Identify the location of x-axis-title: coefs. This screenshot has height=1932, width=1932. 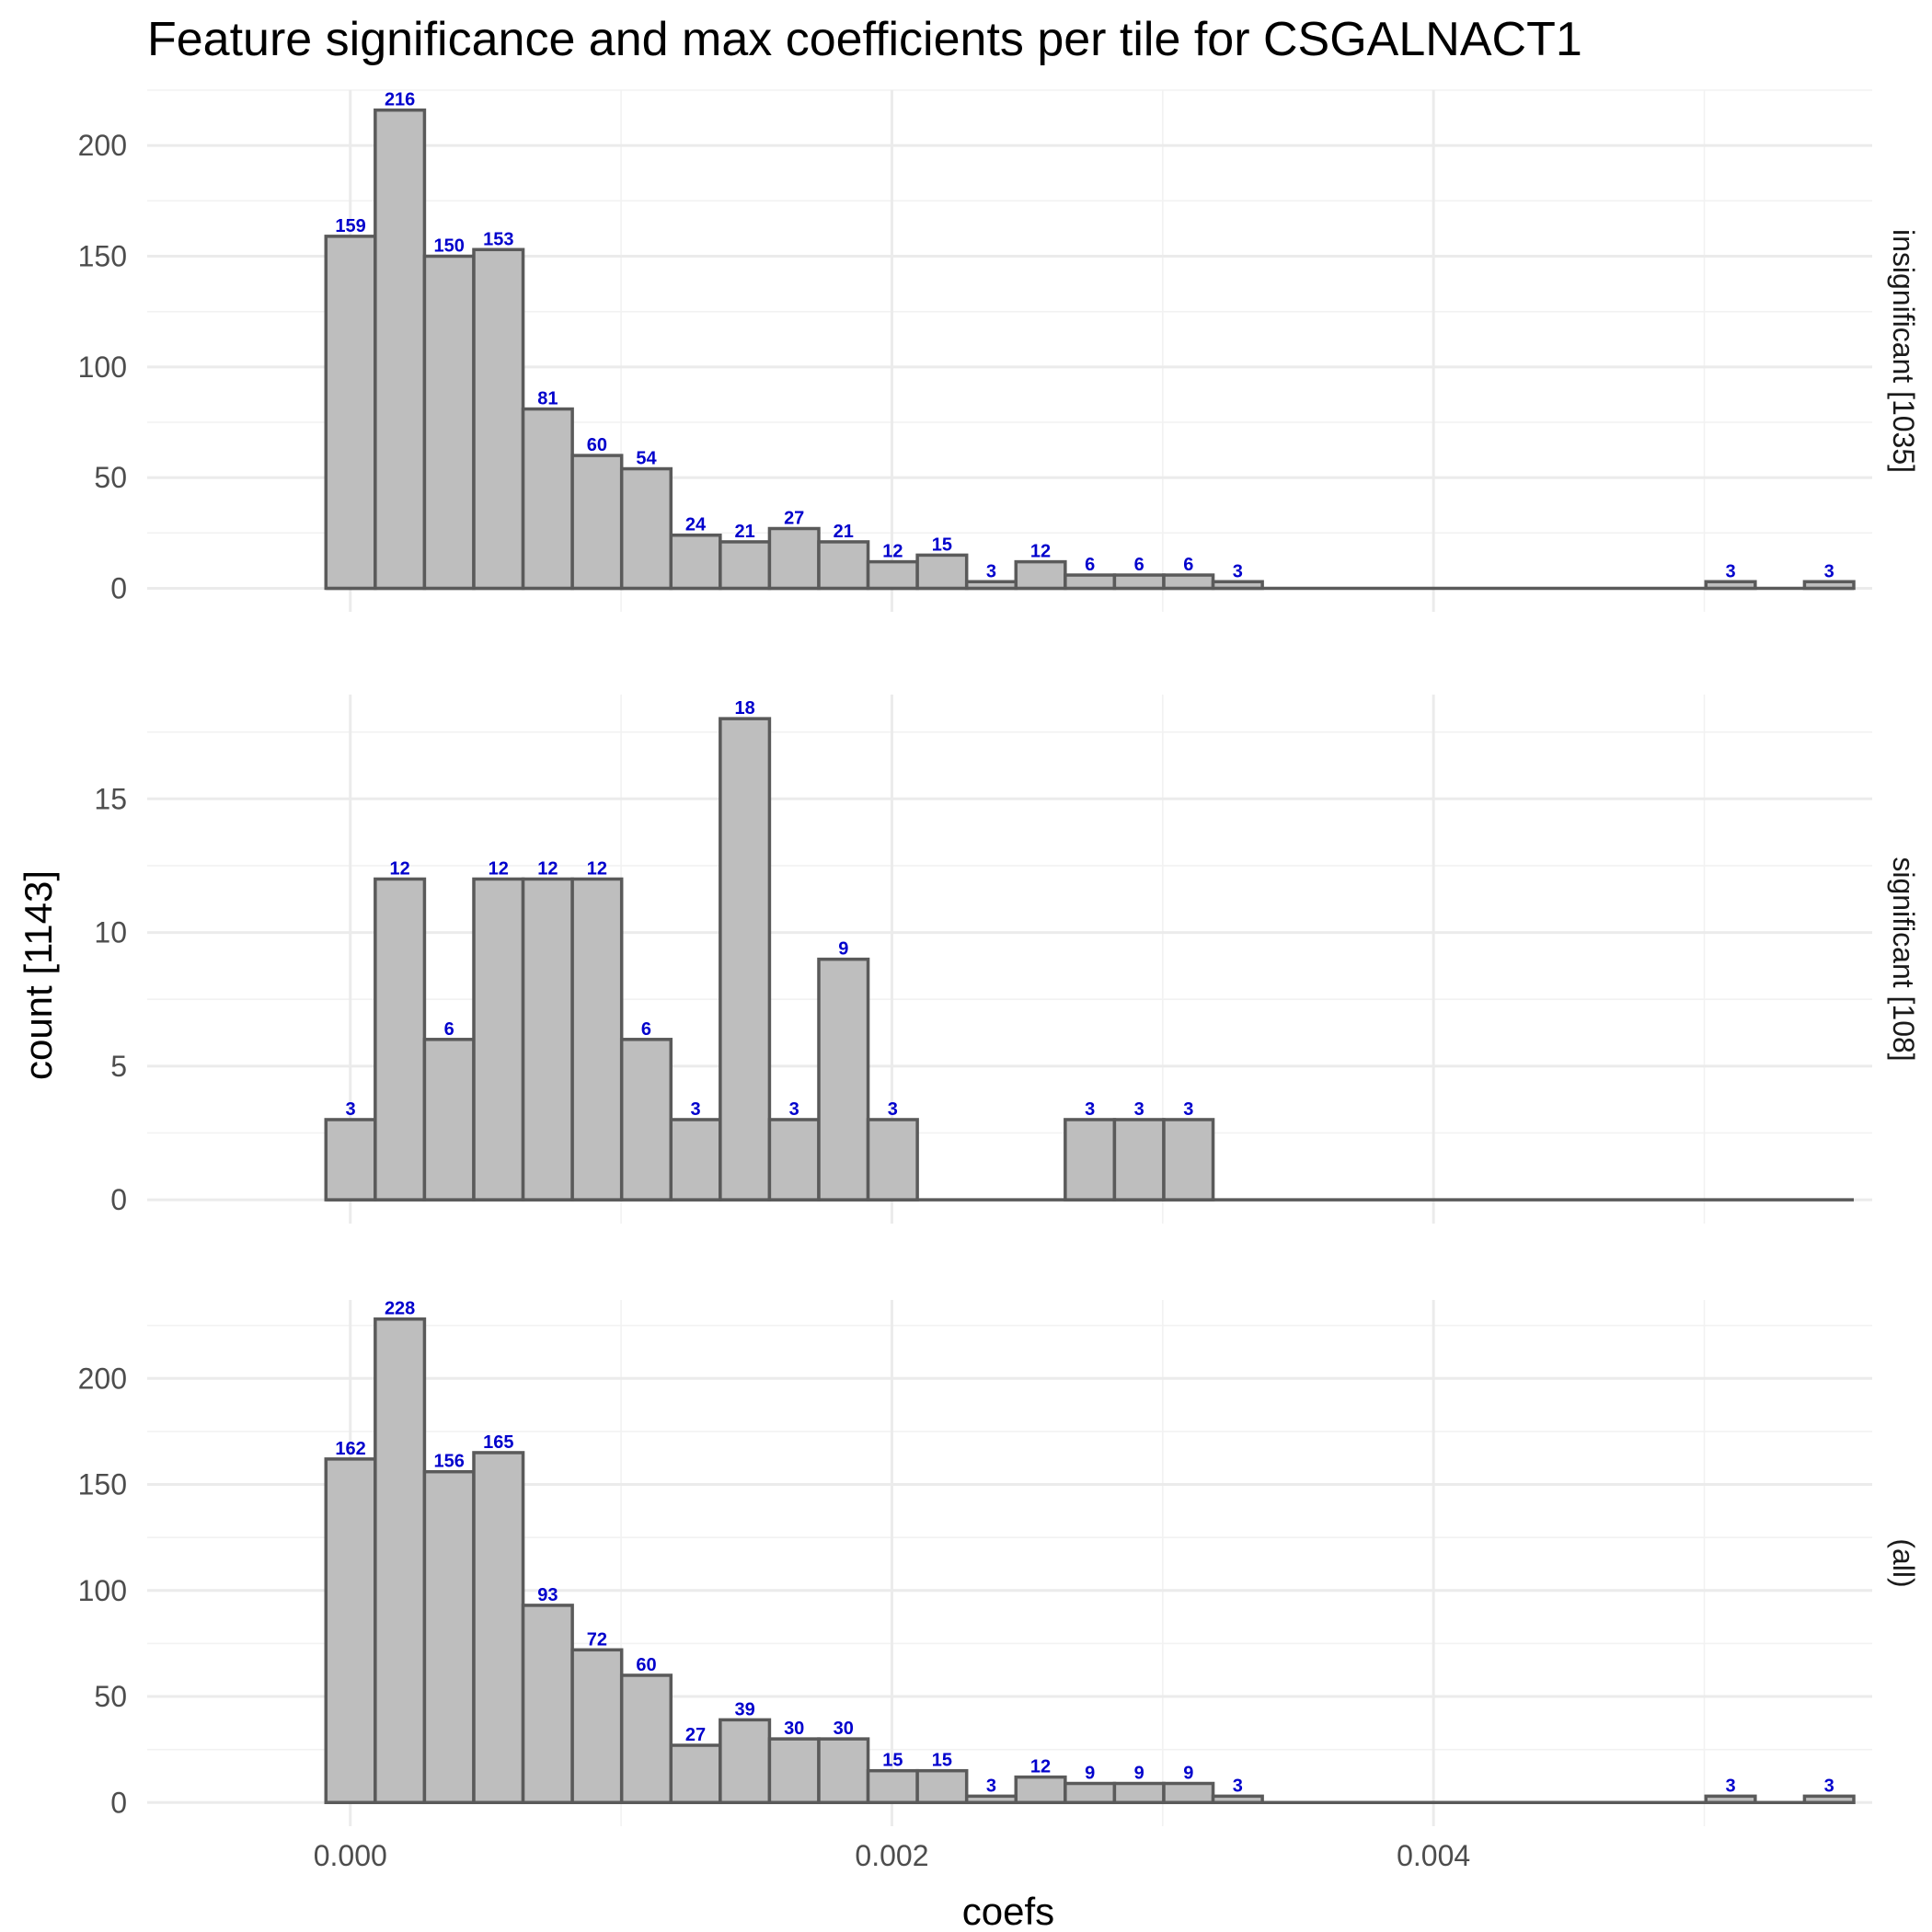
(1008, 1911).